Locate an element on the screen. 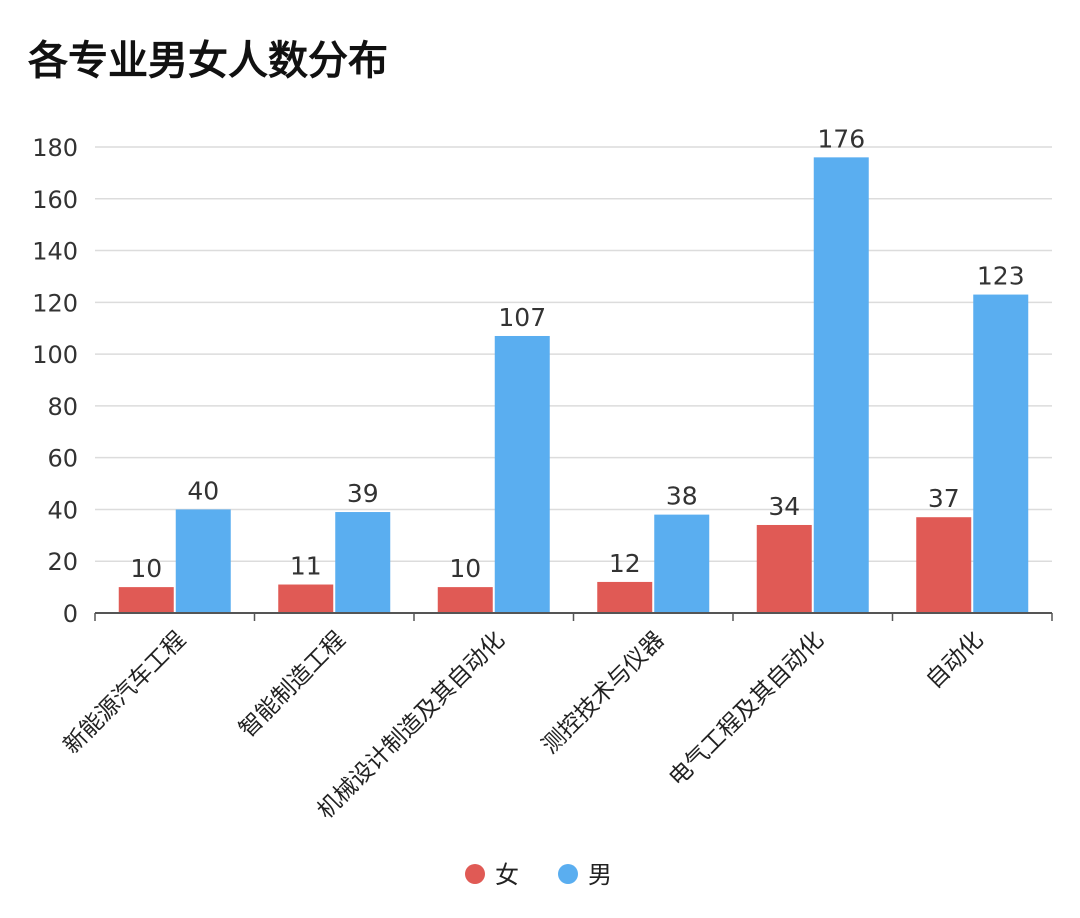 This screenshot has width=1080, height=918. y-tick-label: 60 is located at coordinates (62, 459).